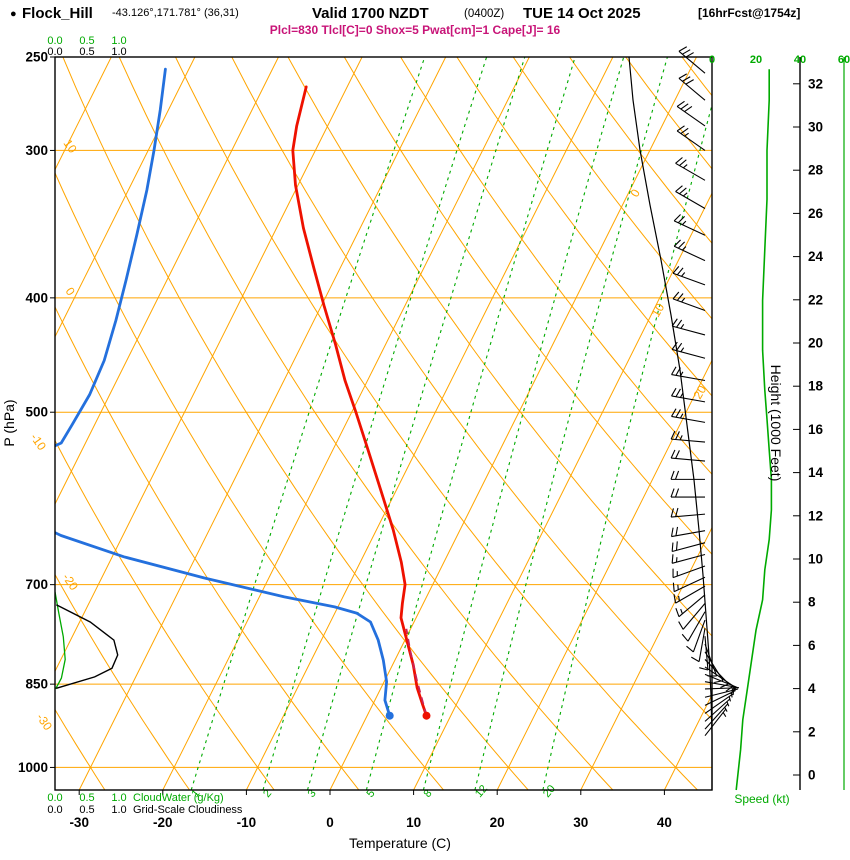 Image resolution: width=850 pixels, height=860 pixels. Describe the element at coordinates (125, 197) in the screenshot. I see `isotherm-line` at that location.